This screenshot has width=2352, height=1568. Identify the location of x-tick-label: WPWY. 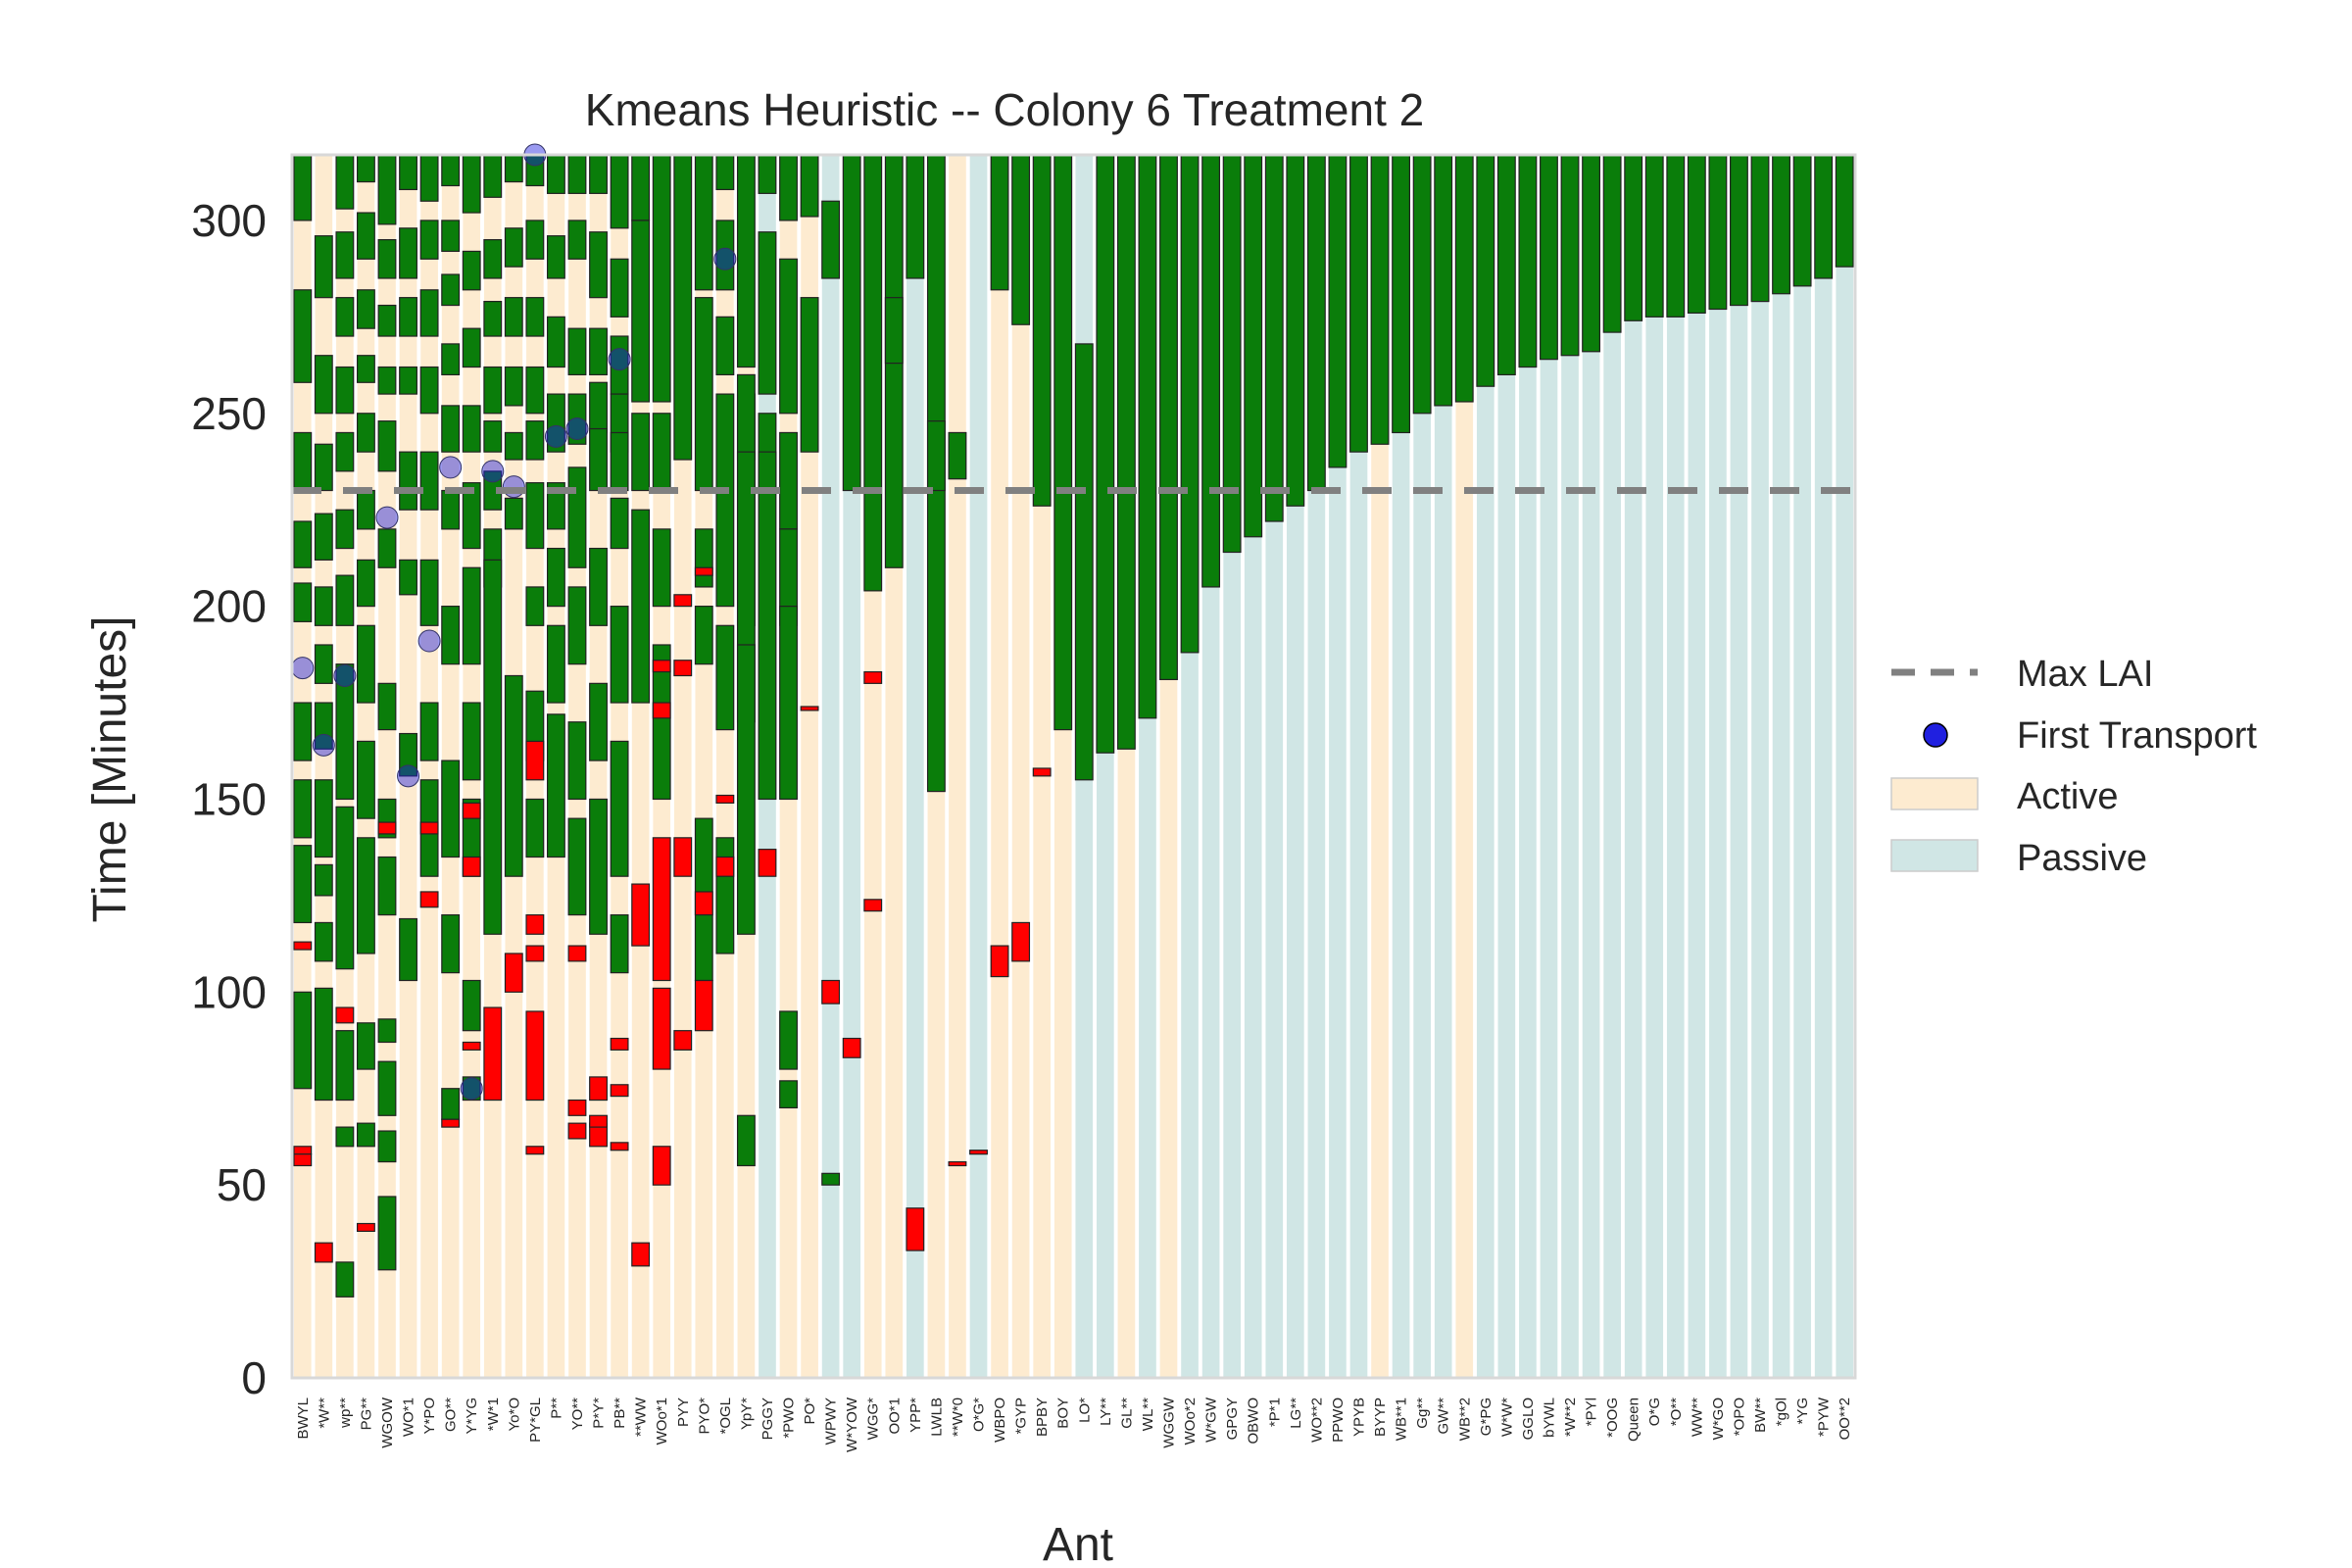
(831, 1421).